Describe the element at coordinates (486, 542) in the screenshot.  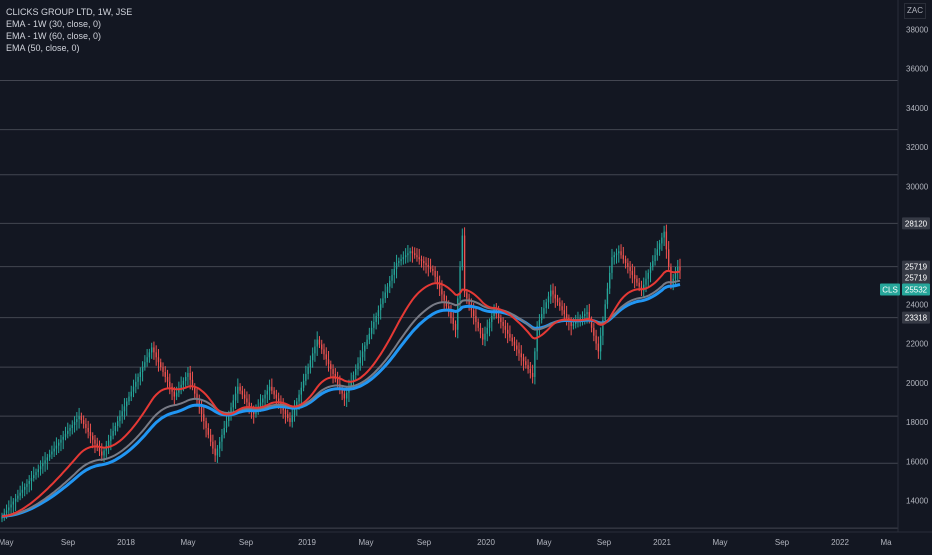
I see `x-tick-label: 2020` at that location.